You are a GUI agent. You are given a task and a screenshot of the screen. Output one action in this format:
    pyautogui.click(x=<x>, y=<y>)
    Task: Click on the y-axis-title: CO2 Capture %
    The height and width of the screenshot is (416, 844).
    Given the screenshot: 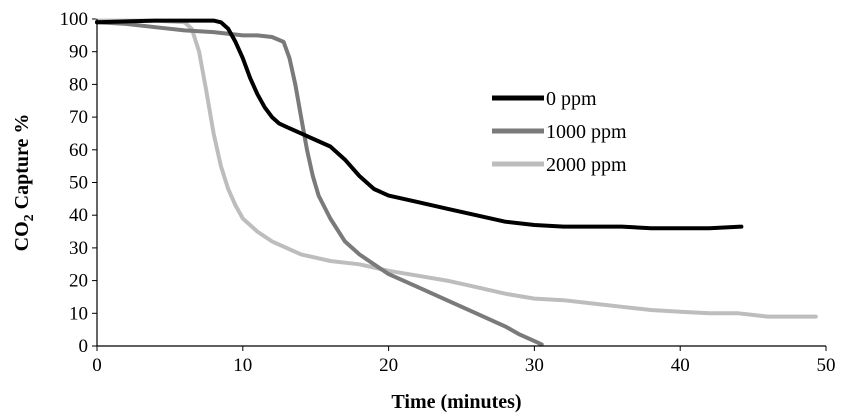 What is the action you would take?
    pyautogui.click(x=24, y=183)
    